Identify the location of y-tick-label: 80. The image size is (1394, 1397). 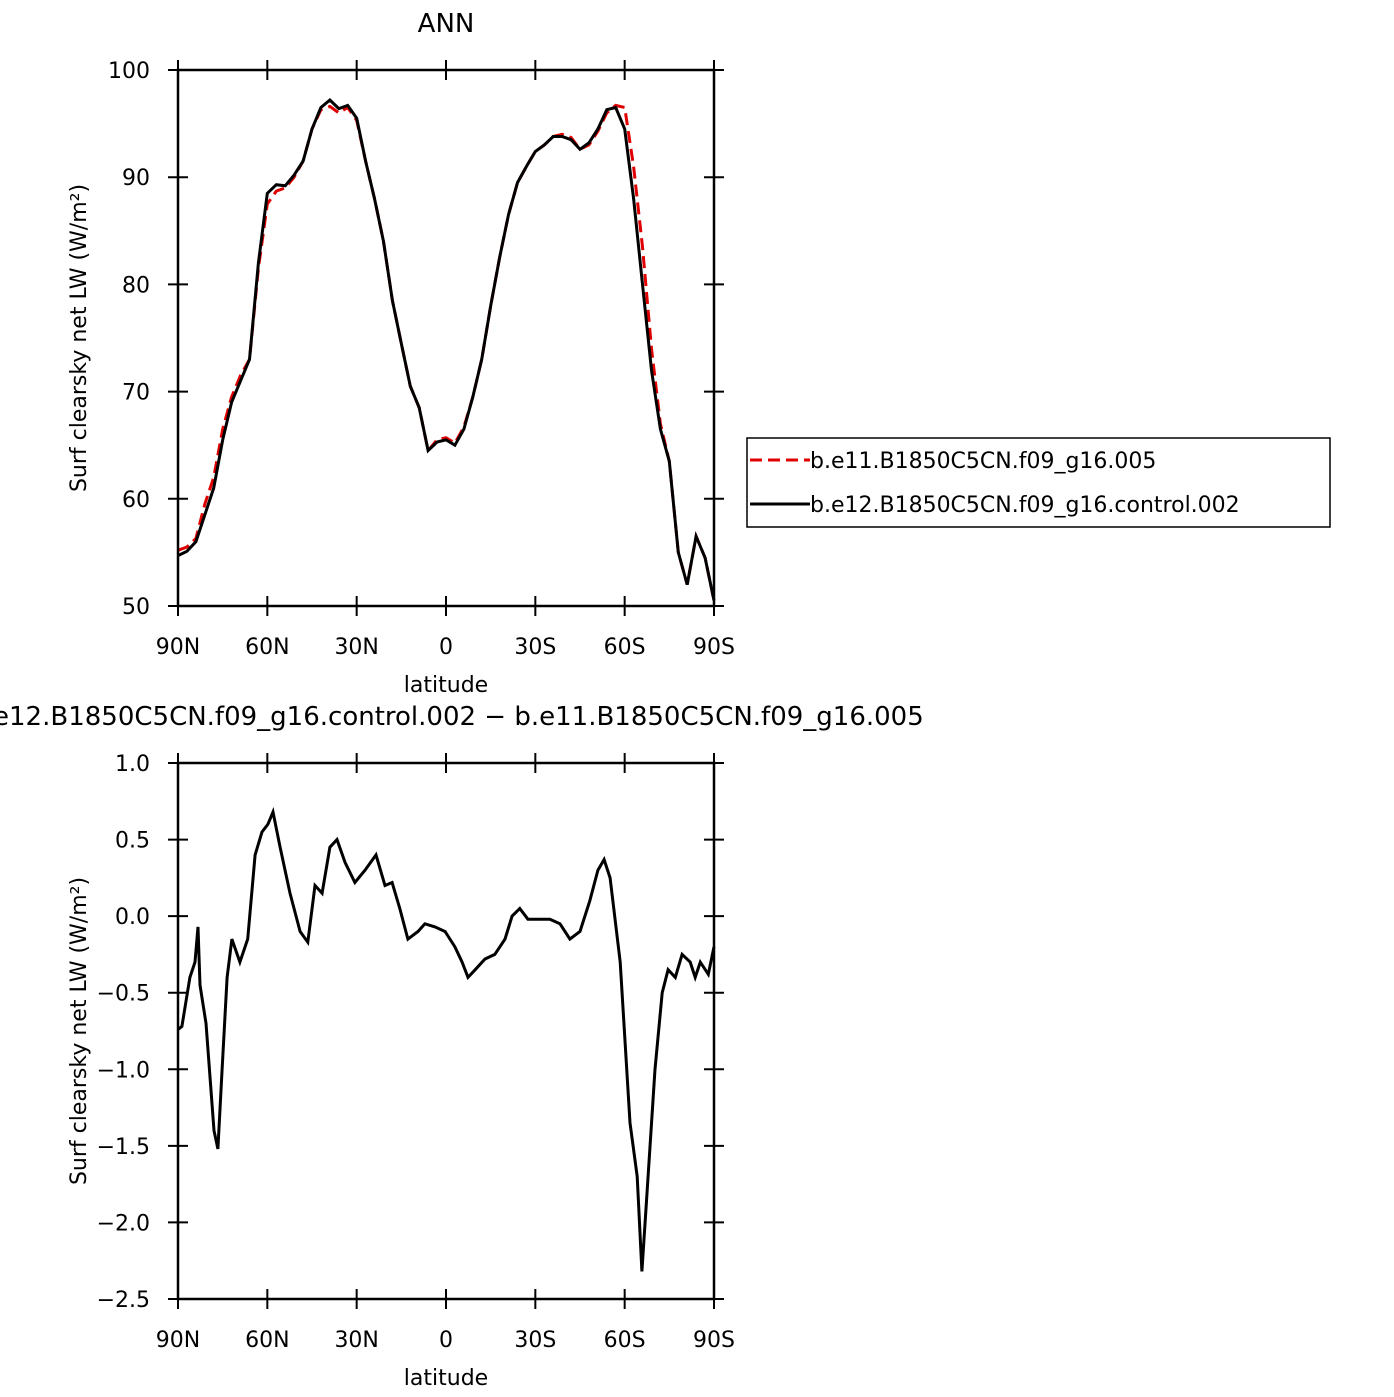
(136, 285).